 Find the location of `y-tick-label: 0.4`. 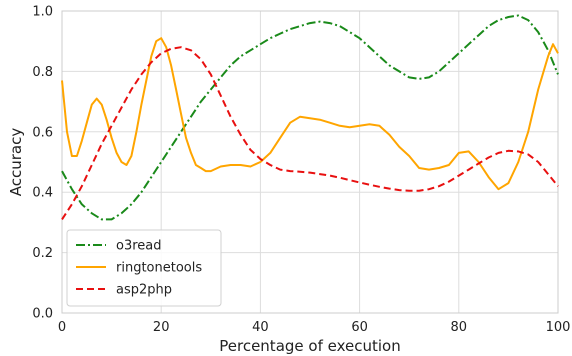

y-tick-label: 0.4 is located at coordinates (42, 193).